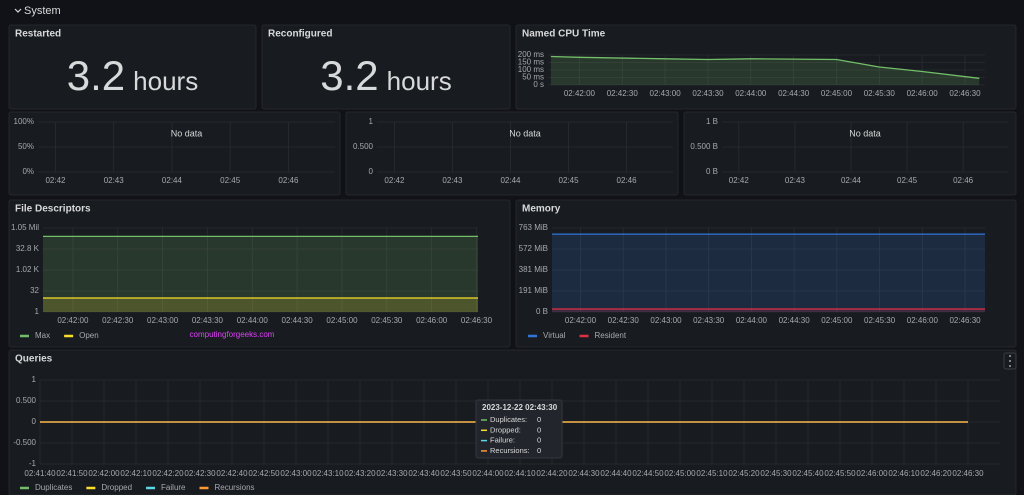 The height and width of the screenshot is (495, 1024). I want to click on x-tick-label: 02:45:20, so click(744, 473).